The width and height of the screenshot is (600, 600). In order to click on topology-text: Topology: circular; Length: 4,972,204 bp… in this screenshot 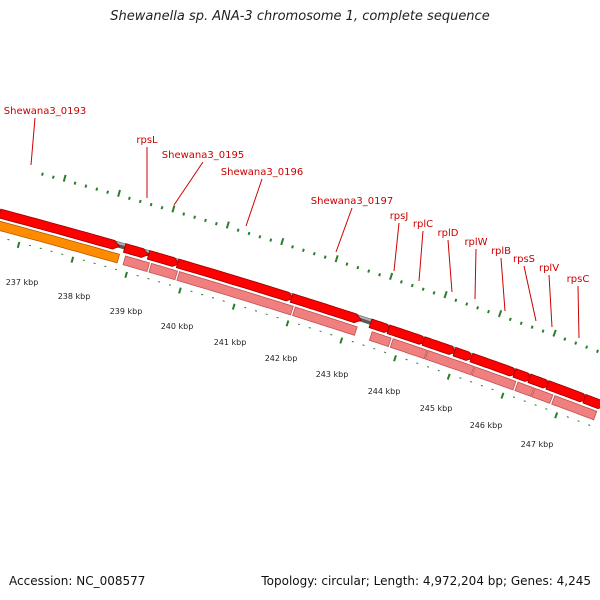, I will do `click(426, 581)`.